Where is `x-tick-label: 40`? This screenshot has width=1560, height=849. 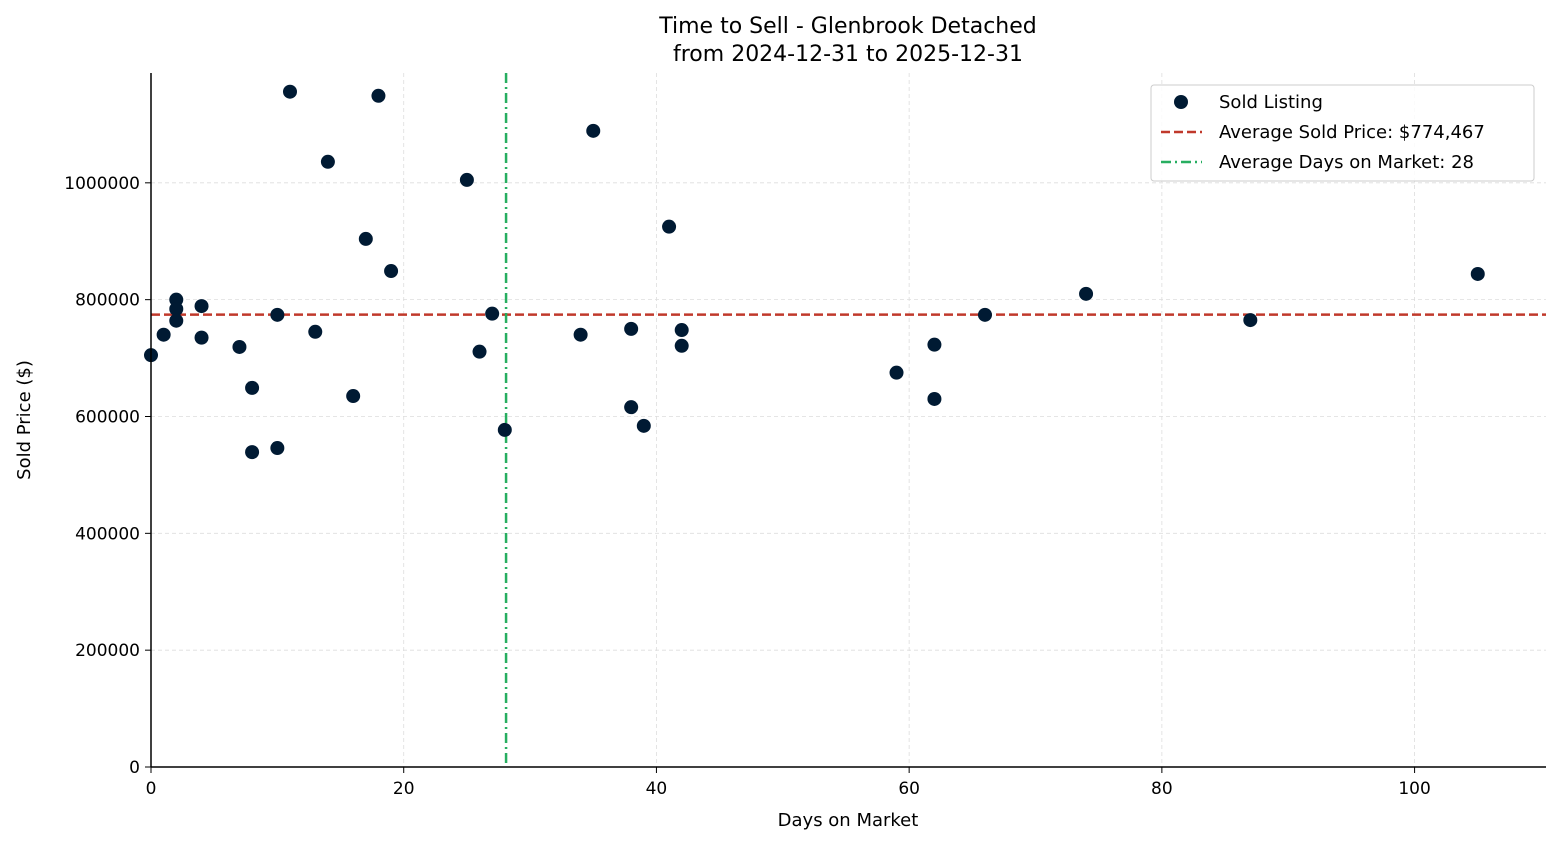
x-tick-label: 40 is located at coordinates (657, 789).